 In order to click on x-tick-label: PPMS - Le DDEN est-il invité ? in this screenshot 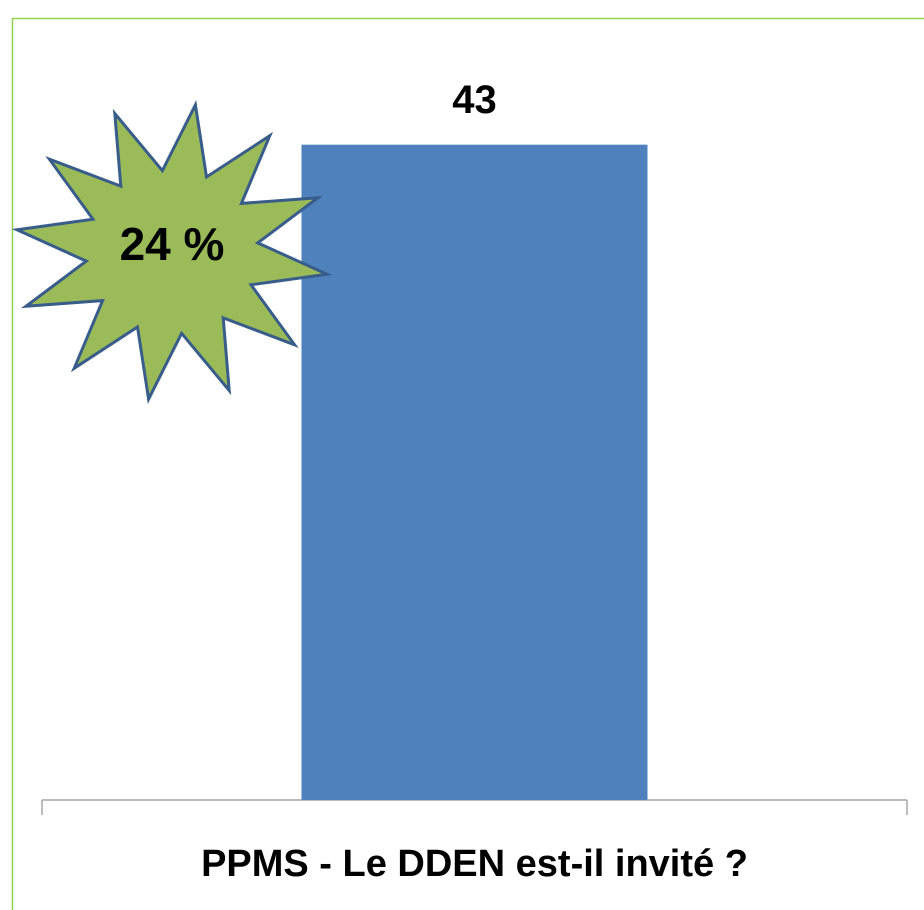, I will do `click(474, 864)`.